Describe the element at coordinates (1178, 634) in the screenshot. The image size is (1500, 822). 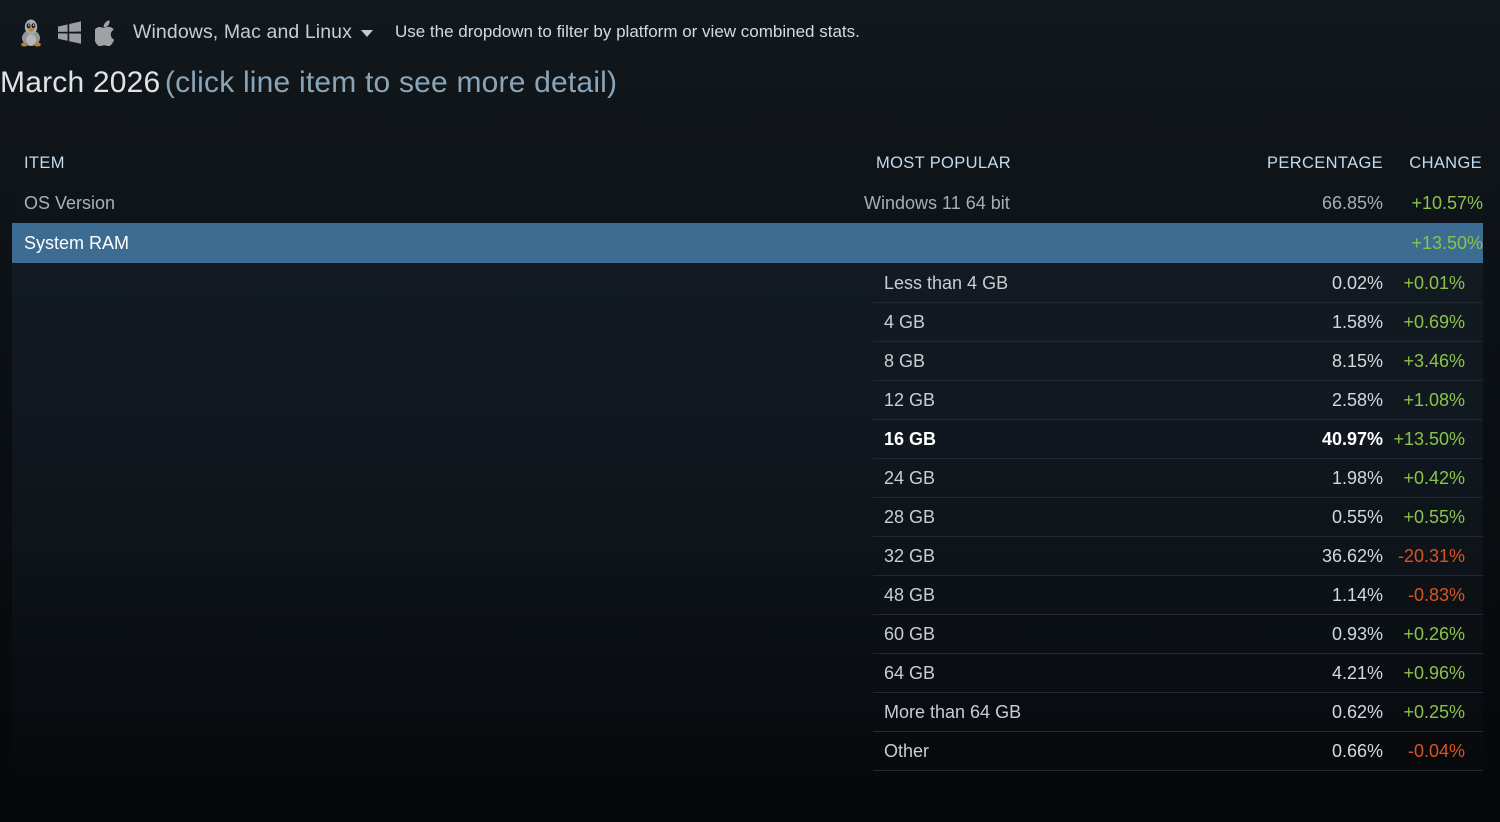
I see `detail-row: 60 GB 0.93% +0.26%` at that location.